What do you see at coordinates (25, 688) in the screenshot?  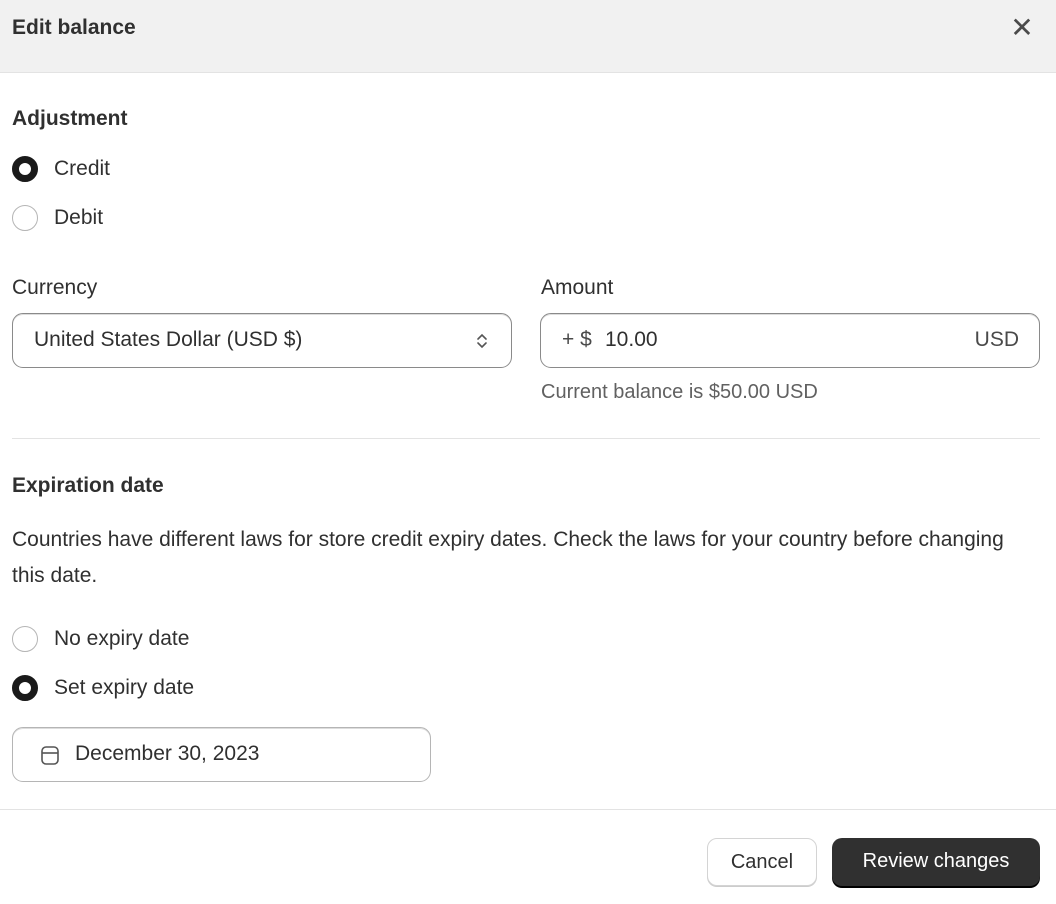 I see `radio-set-expiry` at bounding box center [25, 688].